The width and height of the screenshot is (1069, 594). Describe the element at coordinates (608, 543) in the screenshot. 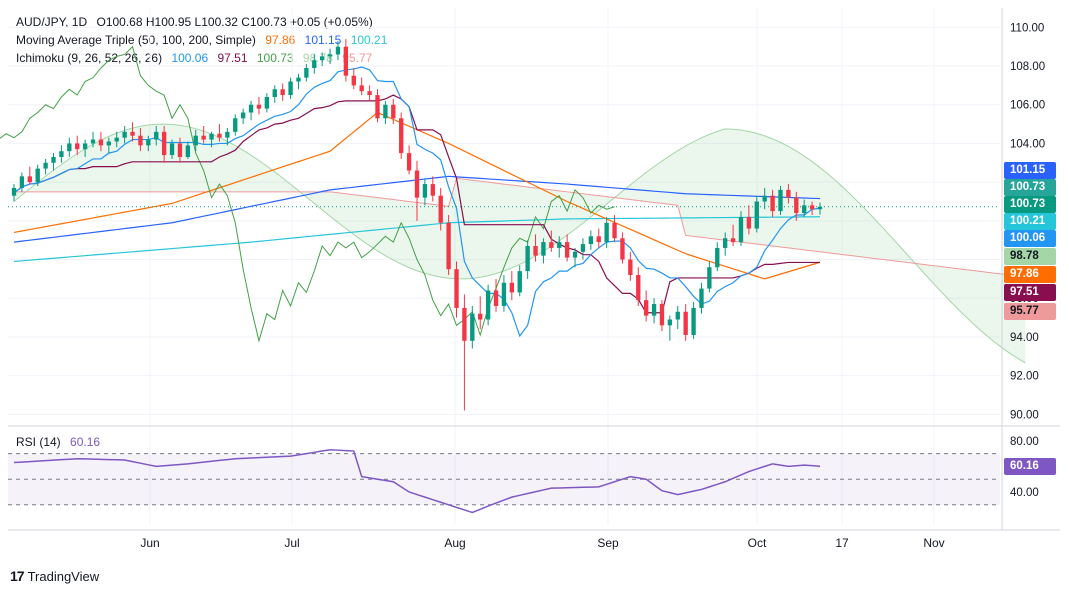

I see `time-tick-label: Sep` at that location.